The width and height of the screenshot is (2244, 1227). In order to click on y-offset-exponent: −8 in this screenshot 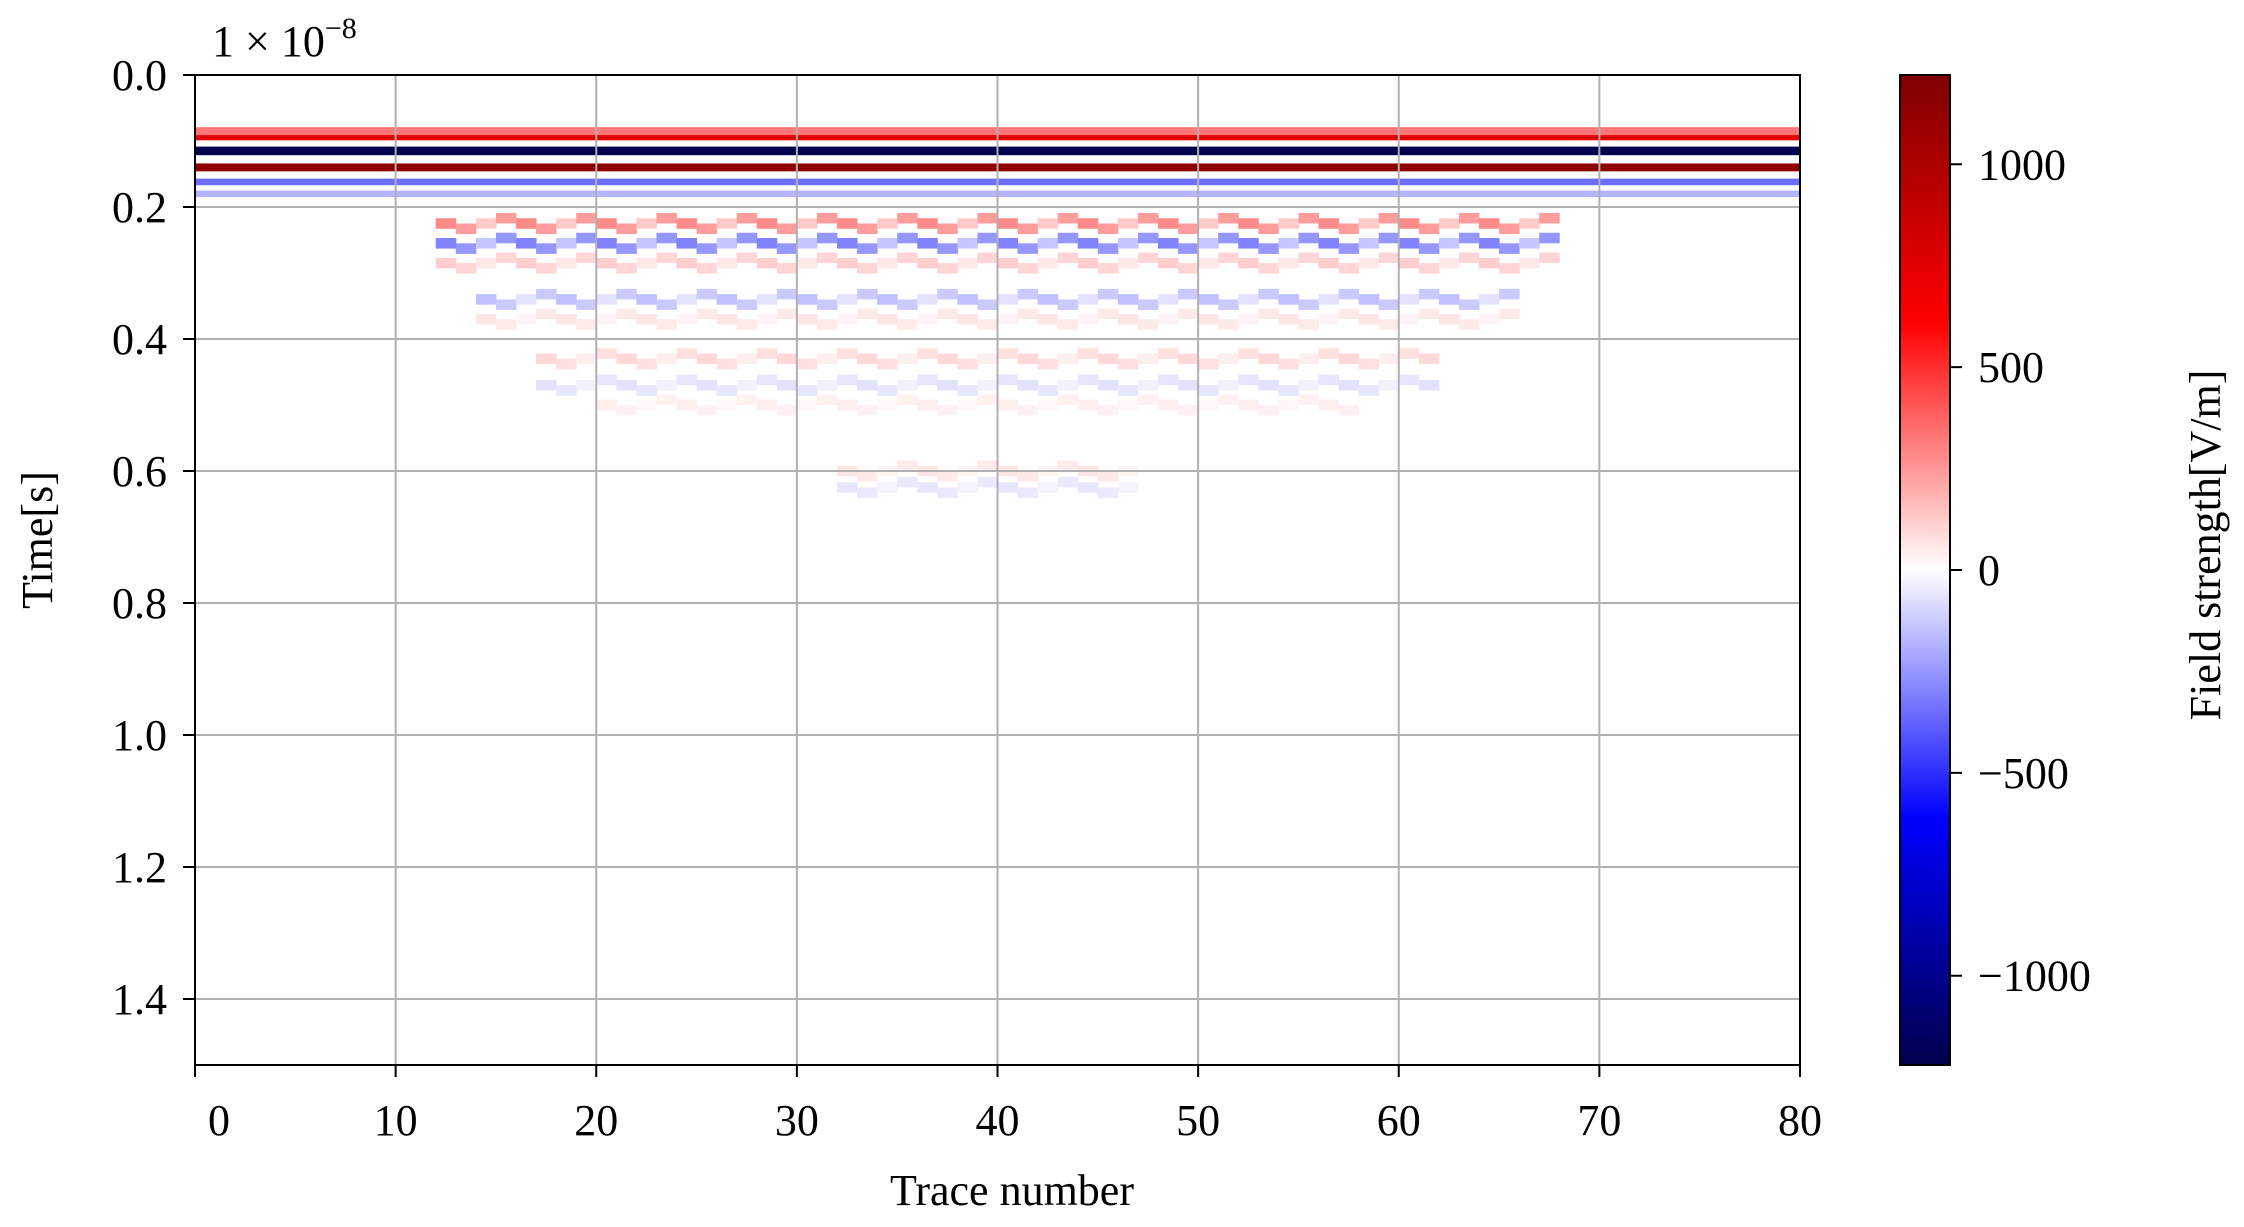, I will do `click(341, 28)`.